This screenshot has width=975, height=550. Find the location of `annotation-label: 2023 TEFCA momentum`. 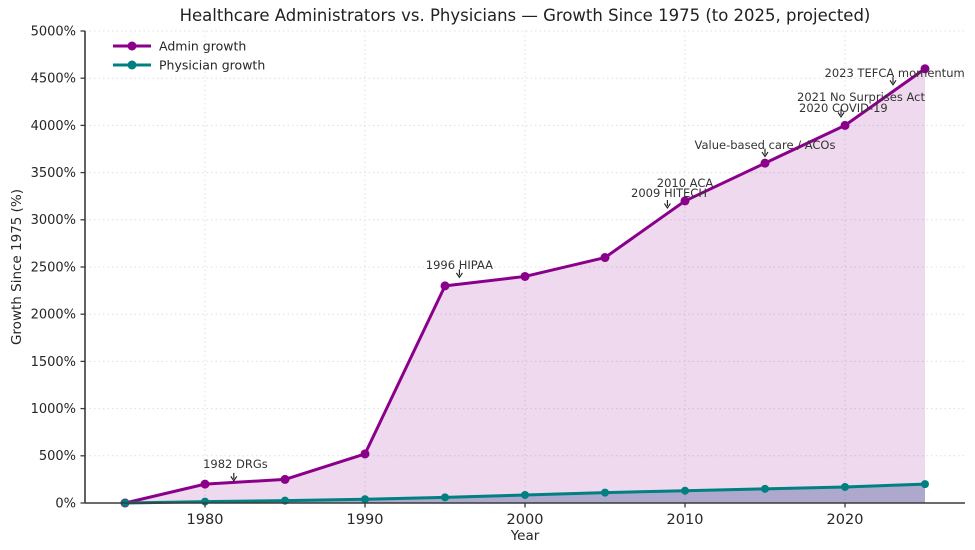

annotation-label: 2023 TEFCA momentum is located at coordinates (895, 73).